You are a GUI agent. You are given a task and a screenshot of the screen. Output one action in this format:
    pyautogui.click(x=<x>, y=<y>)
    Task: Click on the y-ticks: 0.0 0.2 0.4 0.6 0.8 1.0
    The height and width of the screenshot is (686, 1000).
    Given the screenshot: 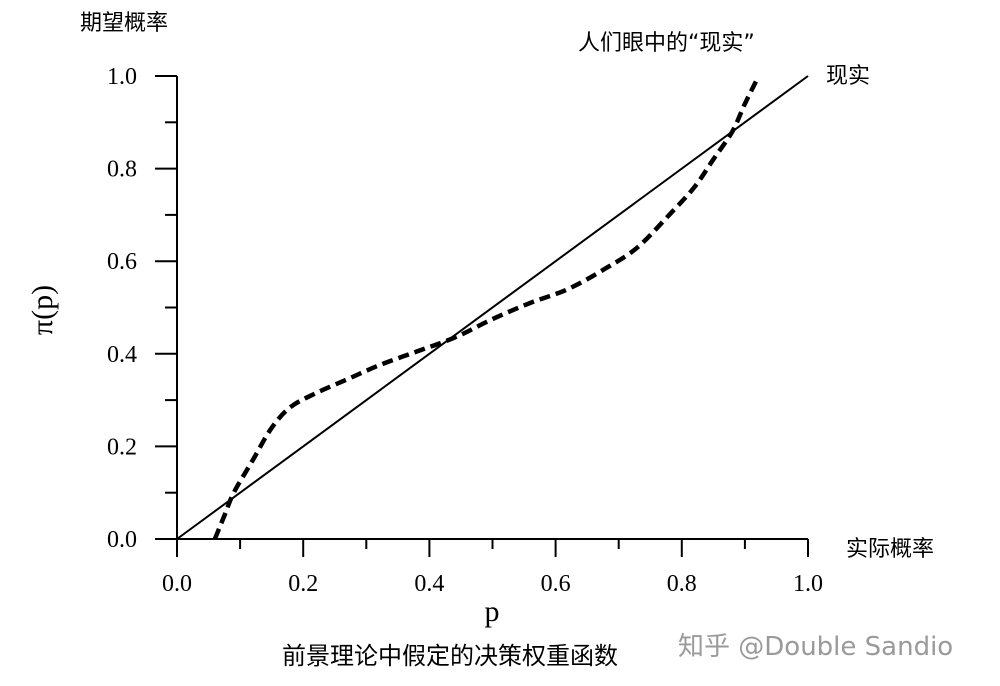 What is the action you would take?
    pyautogui.click(x=142, y=308)
    